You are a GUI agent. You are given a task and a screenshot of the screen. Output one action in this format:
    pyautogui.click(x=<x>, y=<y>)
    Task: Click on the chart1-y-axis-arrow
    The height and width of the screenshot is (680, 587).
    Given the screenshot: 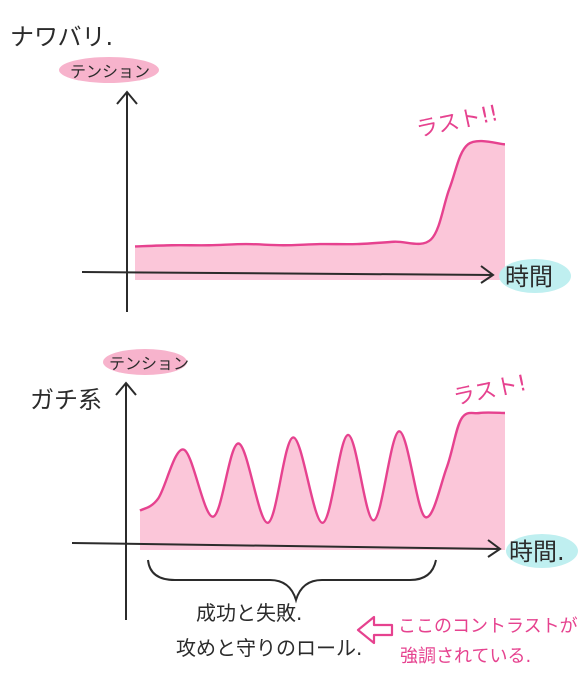 What is the action you would take?
    pyautogui.click(x=127, y=97)
    